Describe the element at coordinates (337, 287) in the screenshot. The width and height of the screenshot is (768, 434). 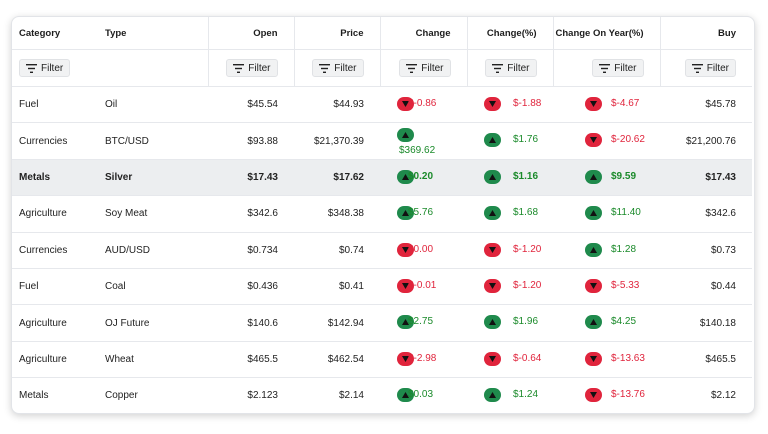
I see `cell-price: $0.41` at that location.